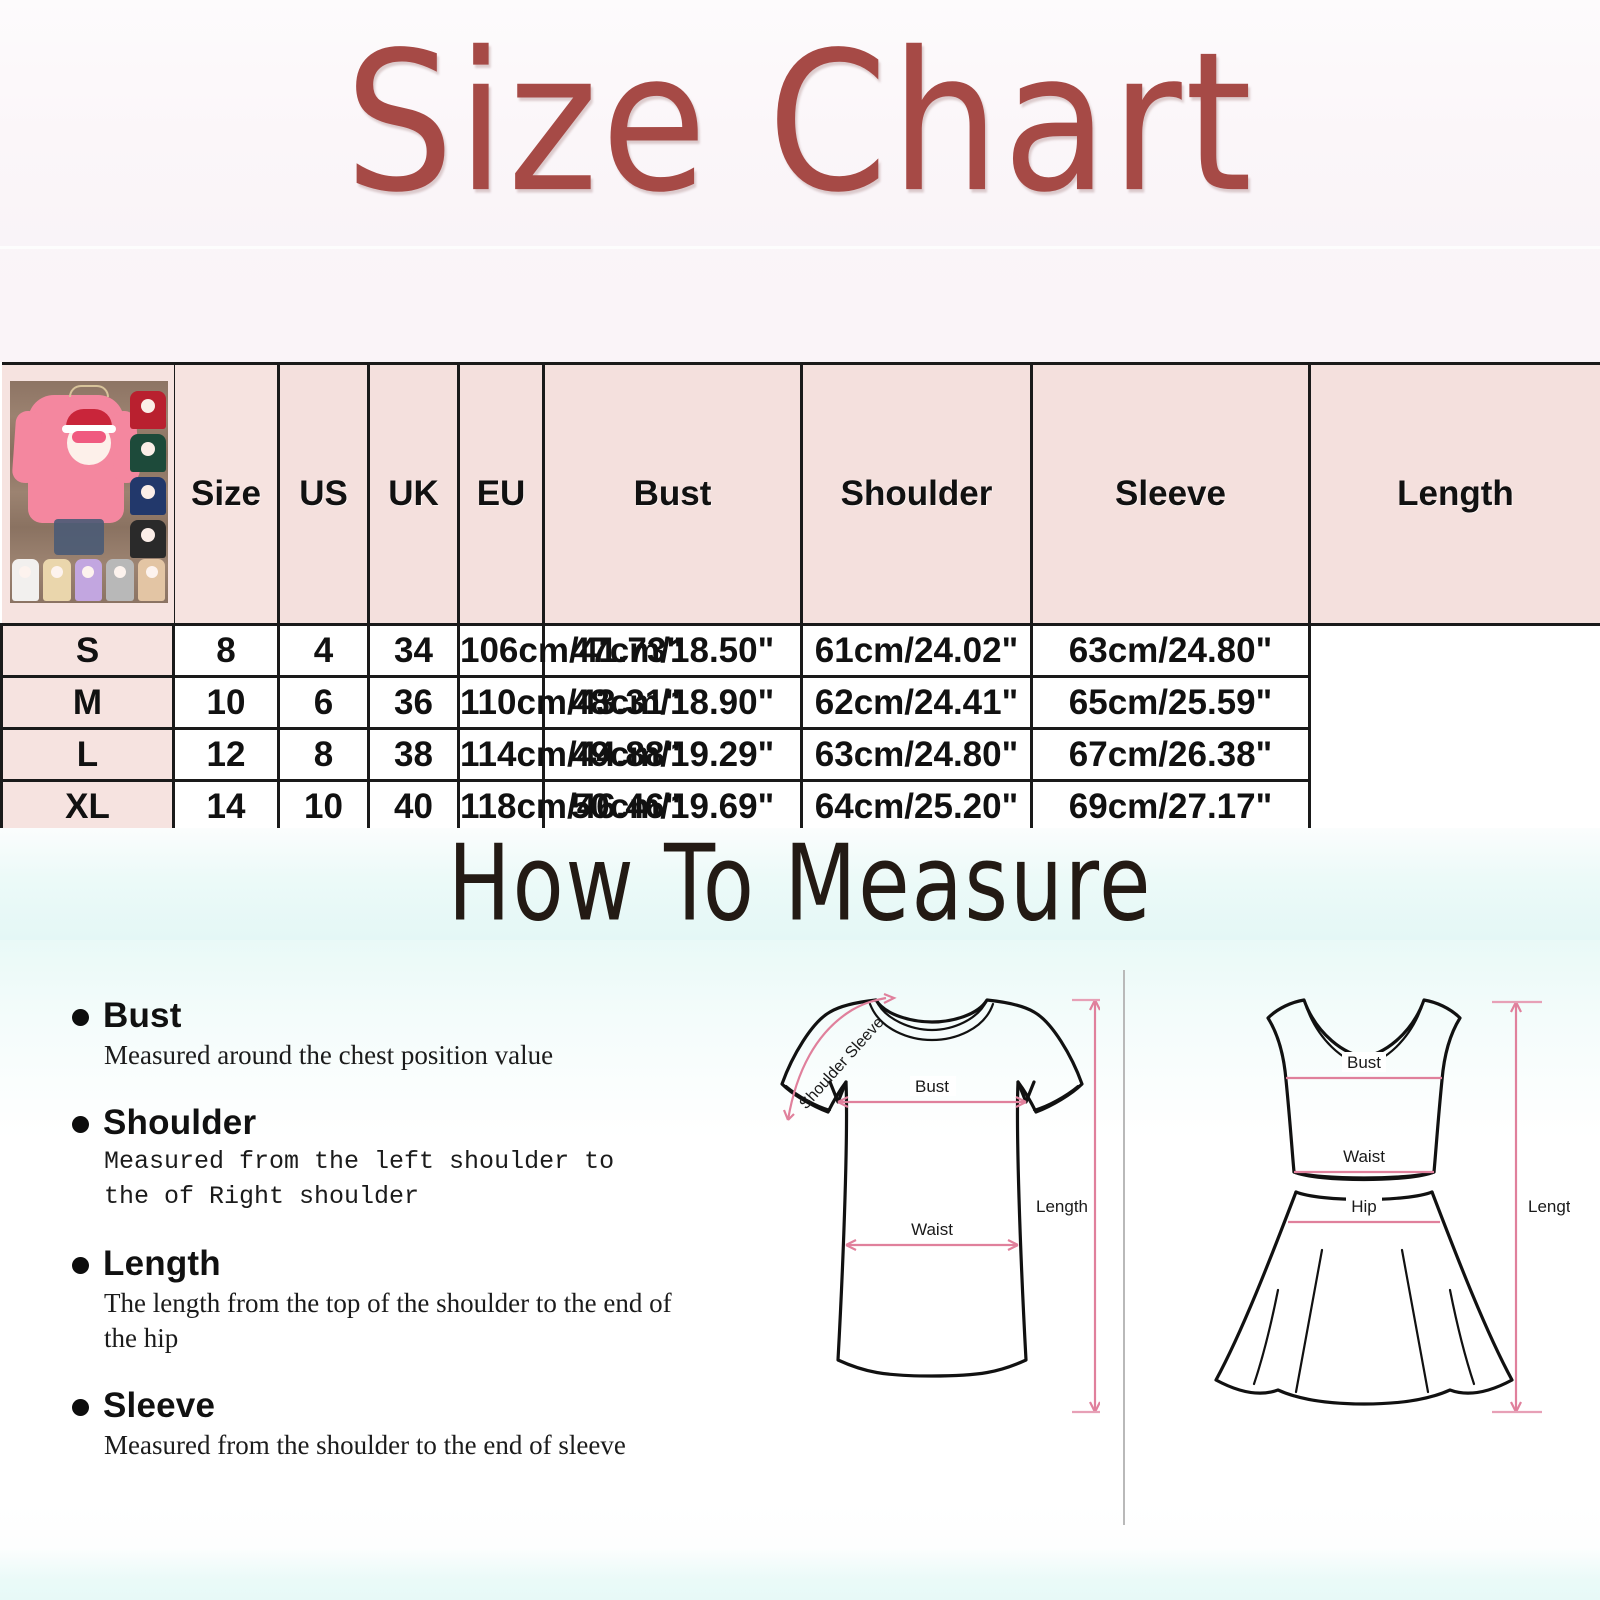 This screenshot has height=1600, width=1600. Describe the element at coordinates (501, 494) in the screenshot. I see `col-header-eu: EU` at that location.